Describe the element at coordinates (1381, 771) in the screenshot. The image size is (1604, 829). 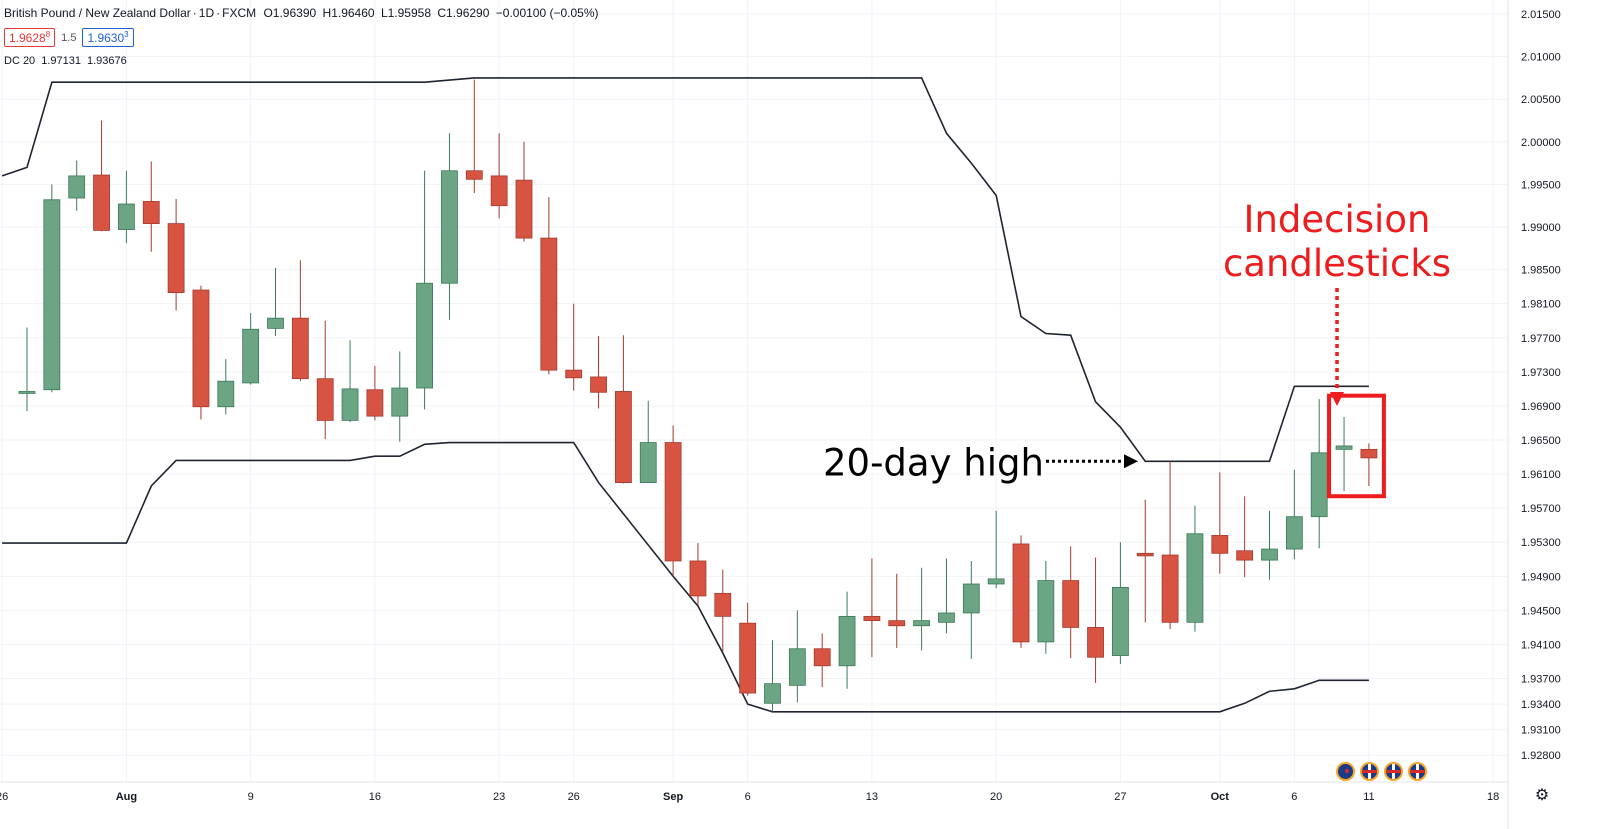
I see `economic-events` at that location.